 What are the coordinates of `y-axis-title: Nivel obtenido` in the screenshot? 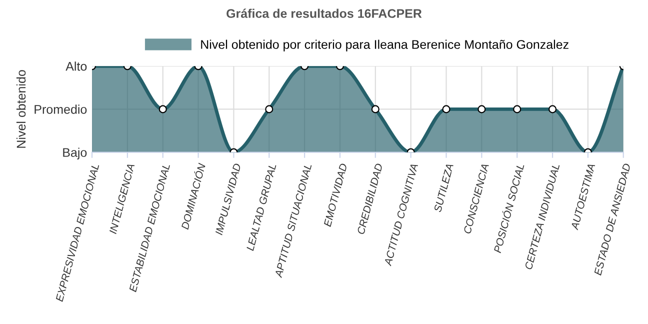 It's located at (21, 109).